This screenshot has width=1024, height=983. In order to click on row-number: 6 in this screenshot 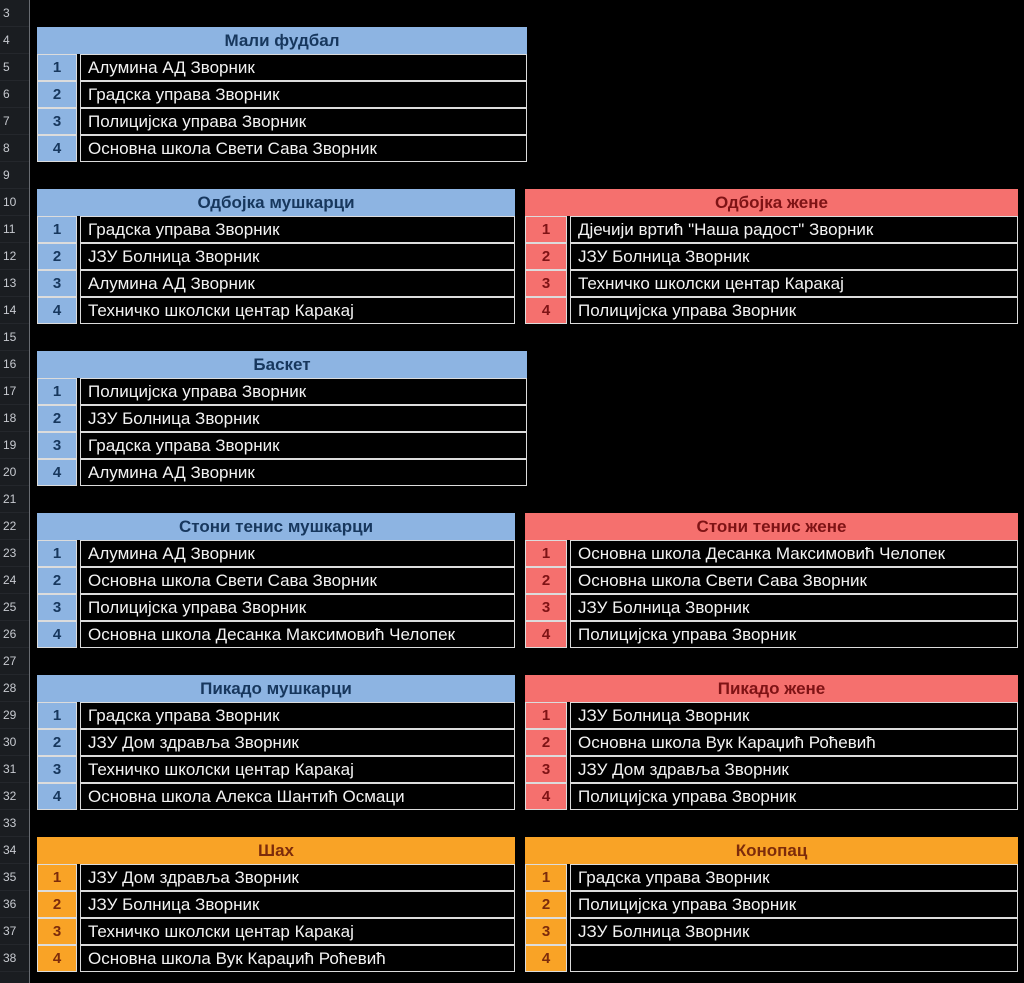, I will do `click(14, 94)`.